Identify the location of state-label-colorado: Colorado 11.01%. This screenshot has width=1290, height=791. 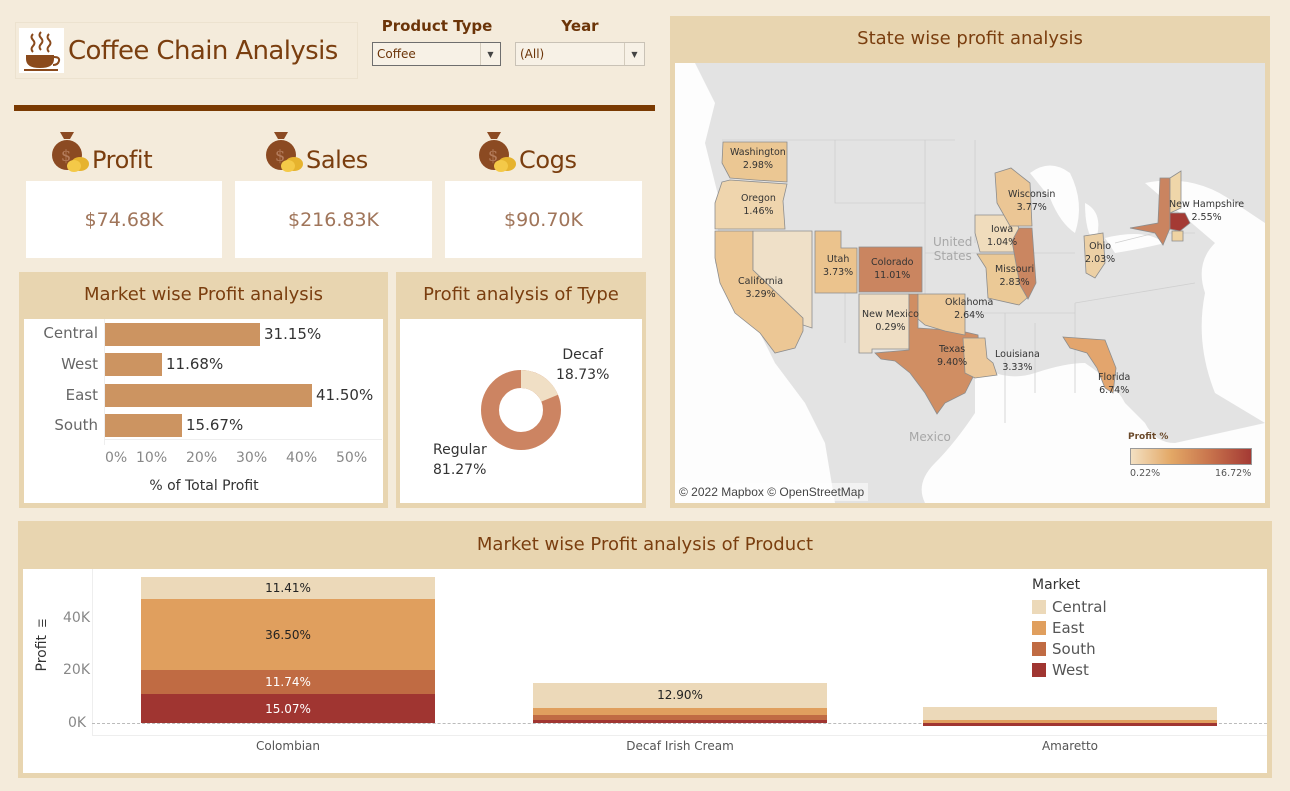
(892, 269).